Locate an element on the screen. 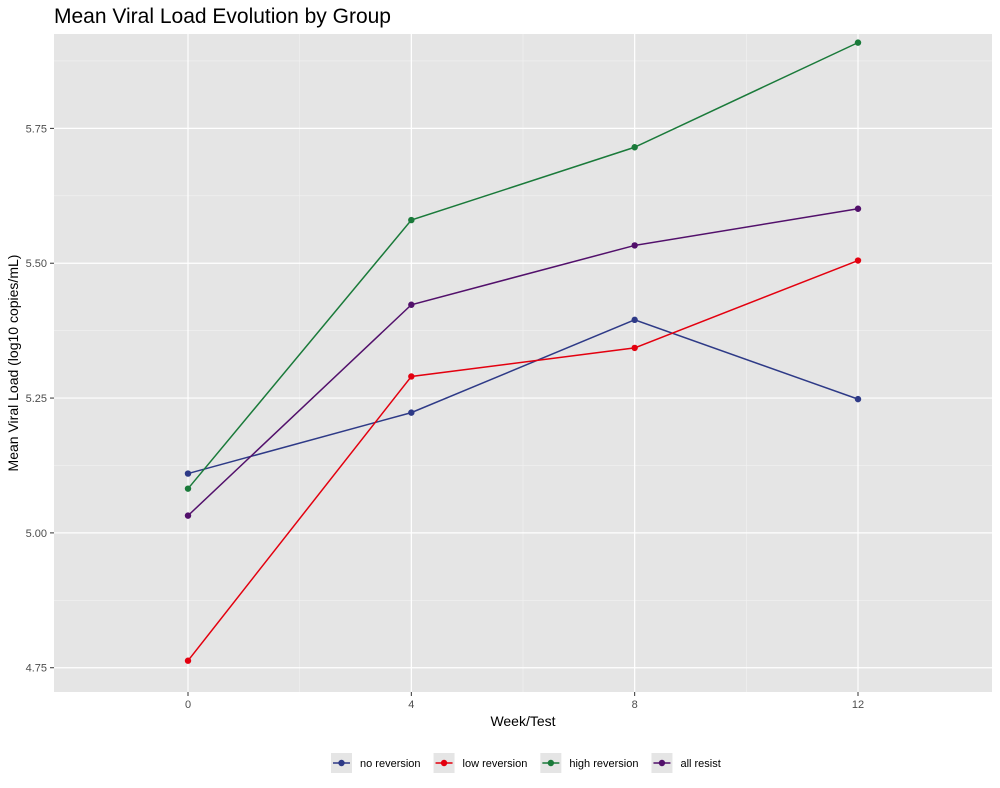 This screenshot has height=788, width=1000. y-tick-label: 5.50 is located at coordinates (36, 264).